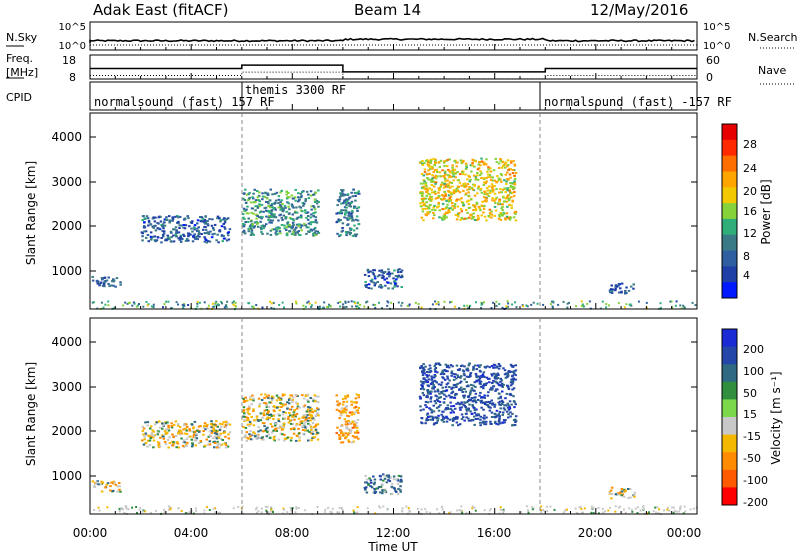 Image resolution: width=800 pixels, height=558 pixels. I want to click on freq-tick-top: 18, so click(69, 60).